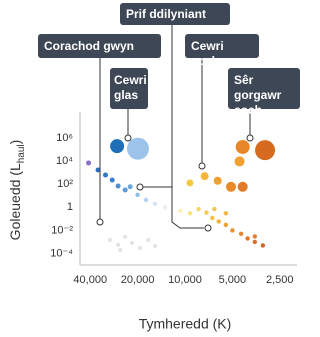 The height and width of the screenshot is (337, 320). Describe the element at coordinates (64, 161) in the screenshot. I see `y-tick-label: 10⁴` at that location.